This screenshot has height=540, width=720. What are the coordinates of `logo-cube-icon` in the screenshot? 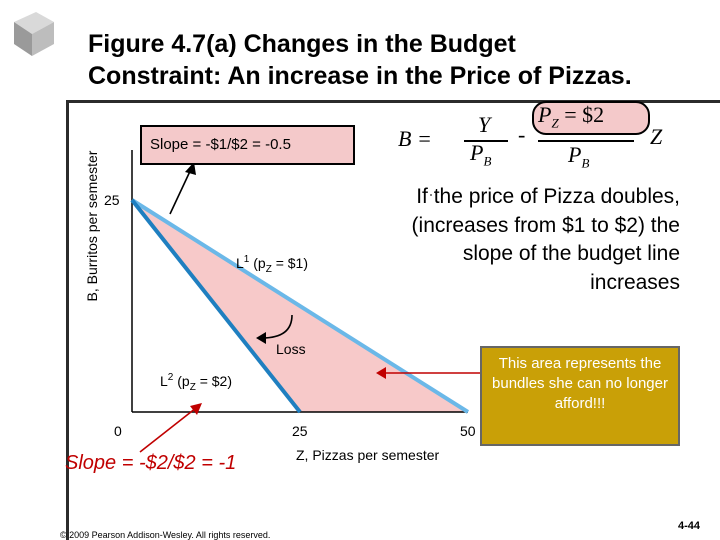 It's located at (34, 34).